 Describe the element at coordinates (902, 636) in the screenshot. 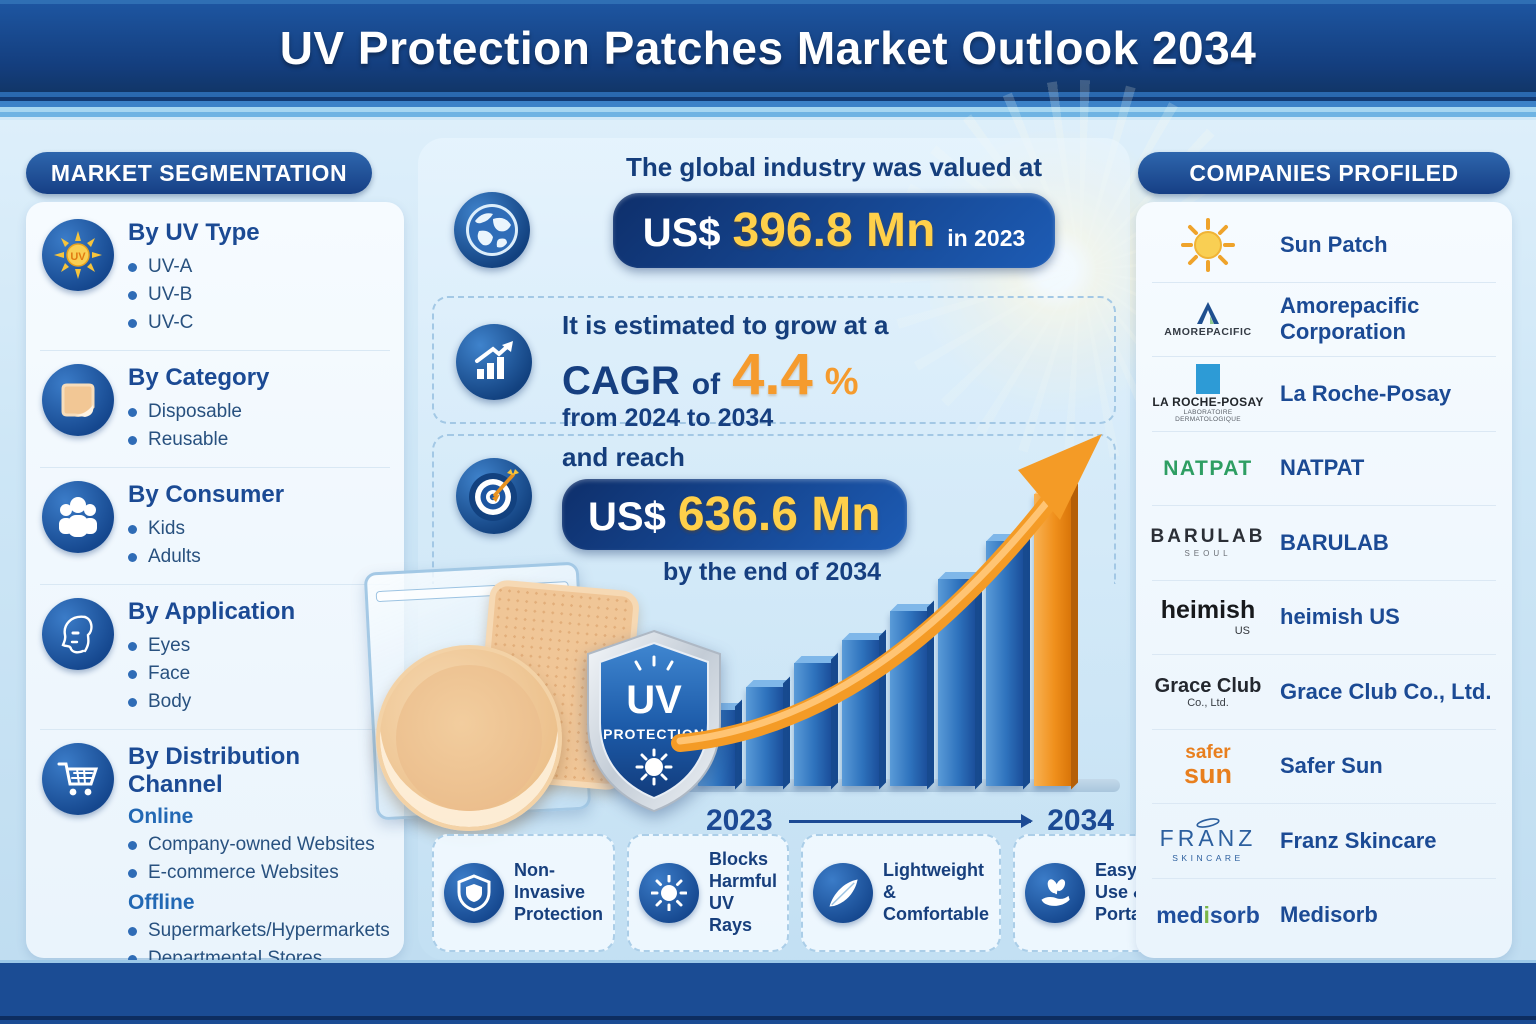

I see `chart-bars` at that location.